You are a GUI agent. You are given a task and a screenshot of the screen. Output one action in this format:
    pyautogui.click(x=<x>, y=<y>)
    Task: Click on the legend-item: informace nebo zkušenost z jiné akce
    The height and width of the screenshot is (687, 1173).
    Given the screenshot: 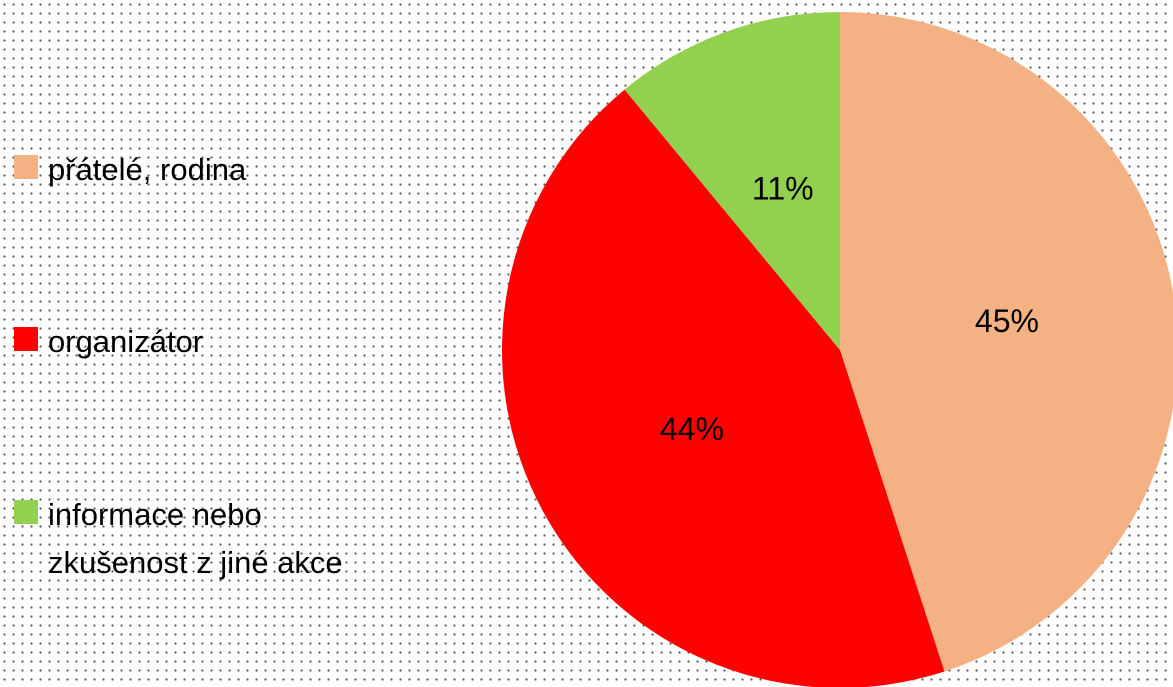 What is the action you would take?
    pyautogui.click(x=214, y=539)
    